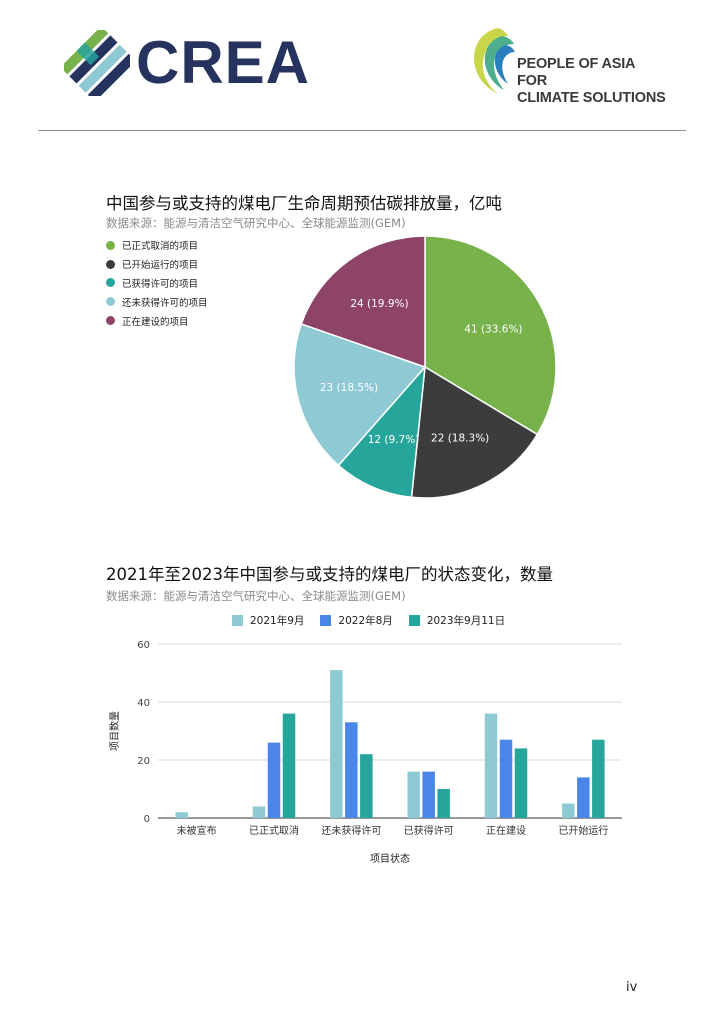 The image size is (725, 1024). Describe the element at coordinates (506, 830) in the screenshot. I see `x-tick-label: 正在建设` at that location.